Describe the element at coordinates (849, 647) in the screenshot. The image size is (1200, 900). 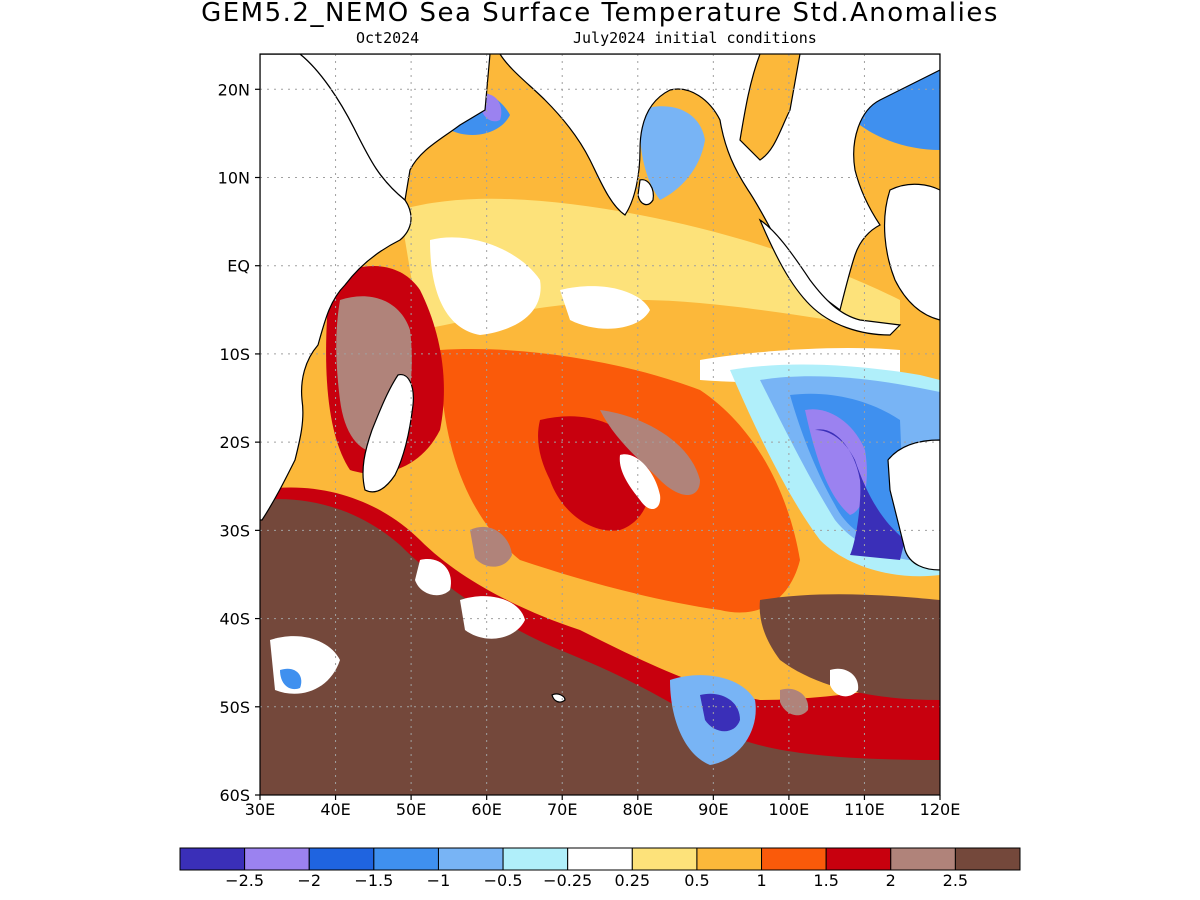
I see `region-southeast-extreme-warm` at that location.